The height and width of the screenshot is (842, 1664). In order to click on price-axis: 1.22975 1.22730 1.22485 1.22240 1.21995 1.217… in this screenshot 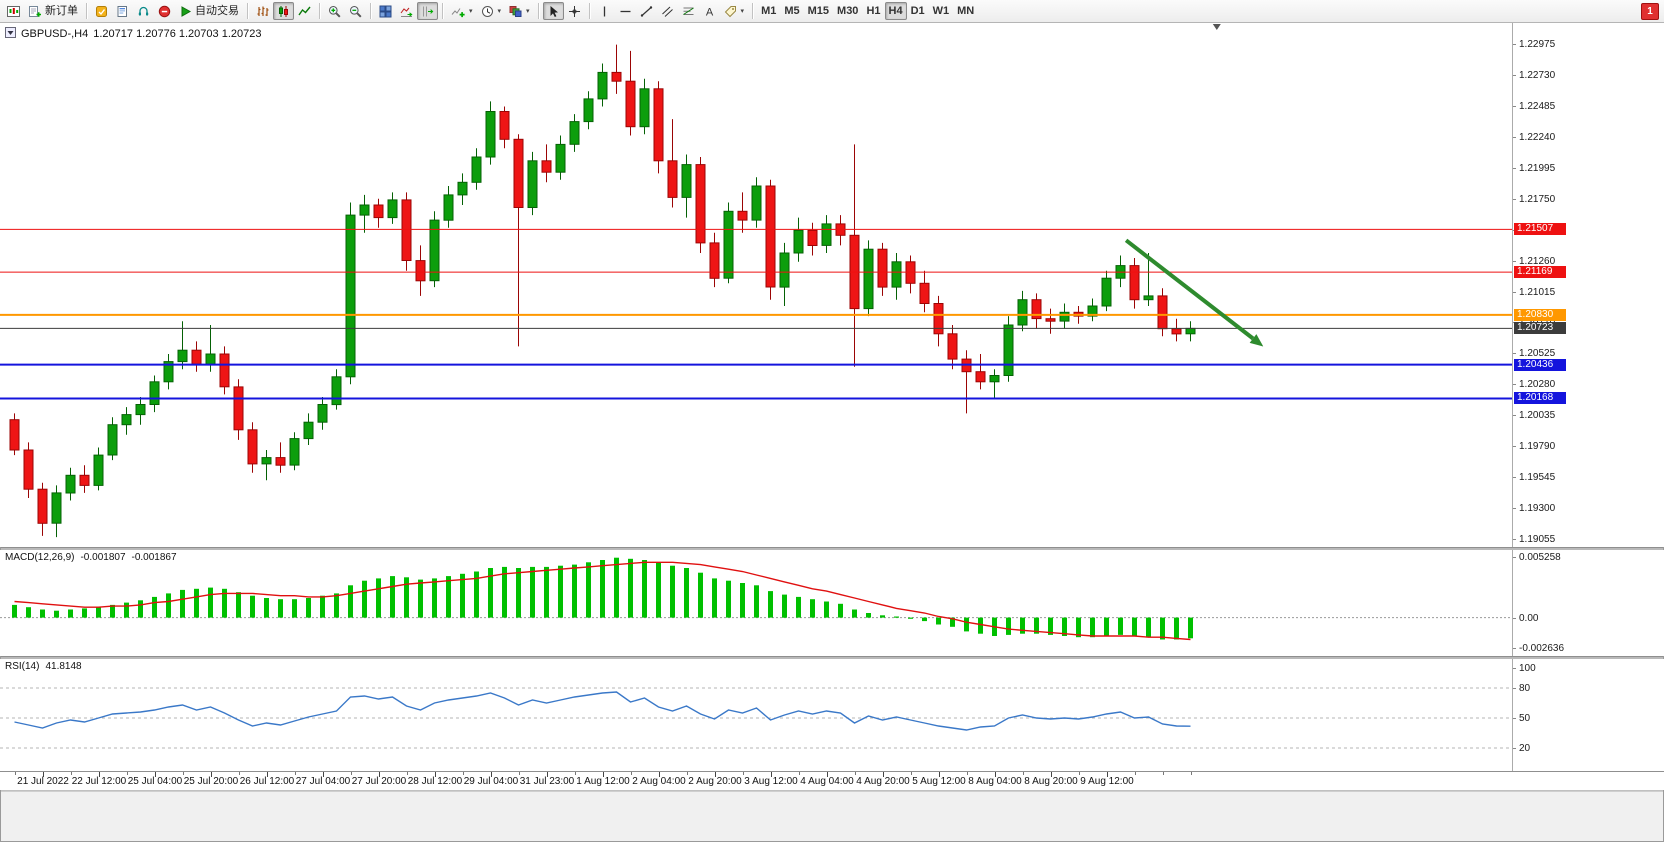, I will do `click(1588, 285)`.